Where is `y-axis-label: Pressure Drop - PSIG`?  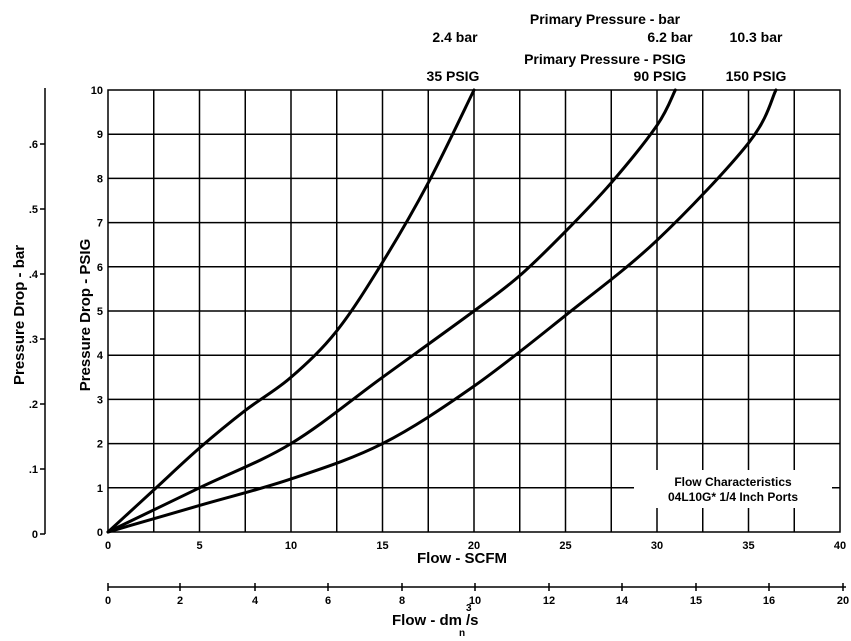
y-axis-label: Pressure Drop - PSIG is located at coordinates (85, 315).